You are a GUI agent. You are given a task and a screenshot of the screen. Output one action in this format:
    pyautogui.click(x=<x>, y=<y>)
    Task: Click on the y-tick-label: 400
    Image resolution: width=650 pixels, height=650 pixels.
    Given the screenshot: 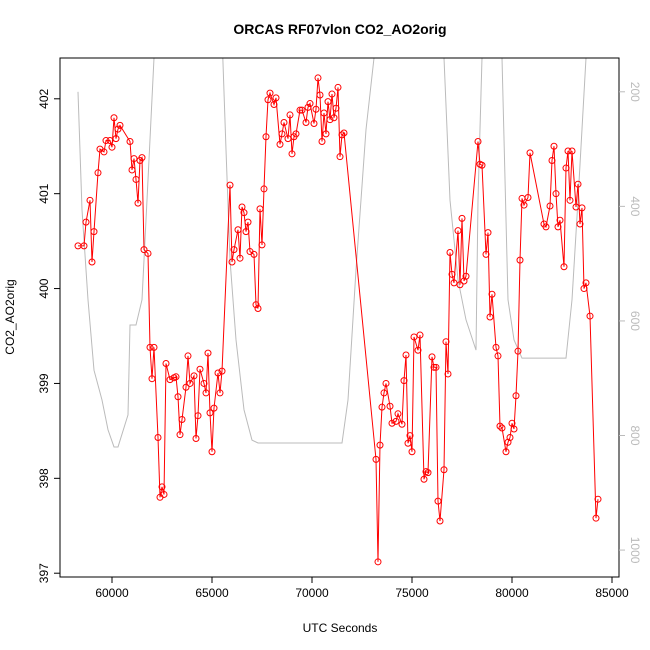 What is the action you would take?
    pyautogui.click(x=44, y=288)
    